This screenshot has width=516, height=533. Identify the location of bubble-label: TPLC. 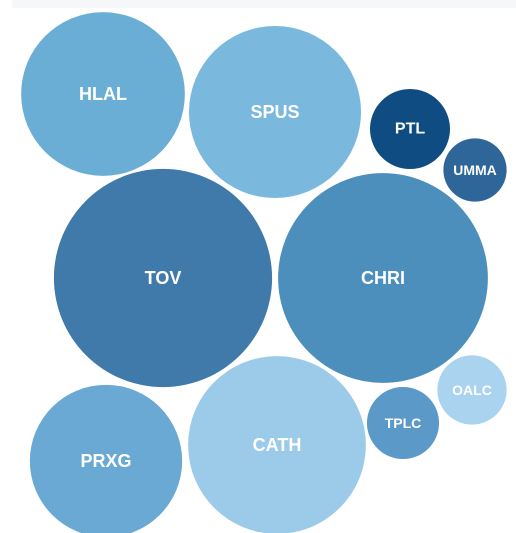
(403, 423).